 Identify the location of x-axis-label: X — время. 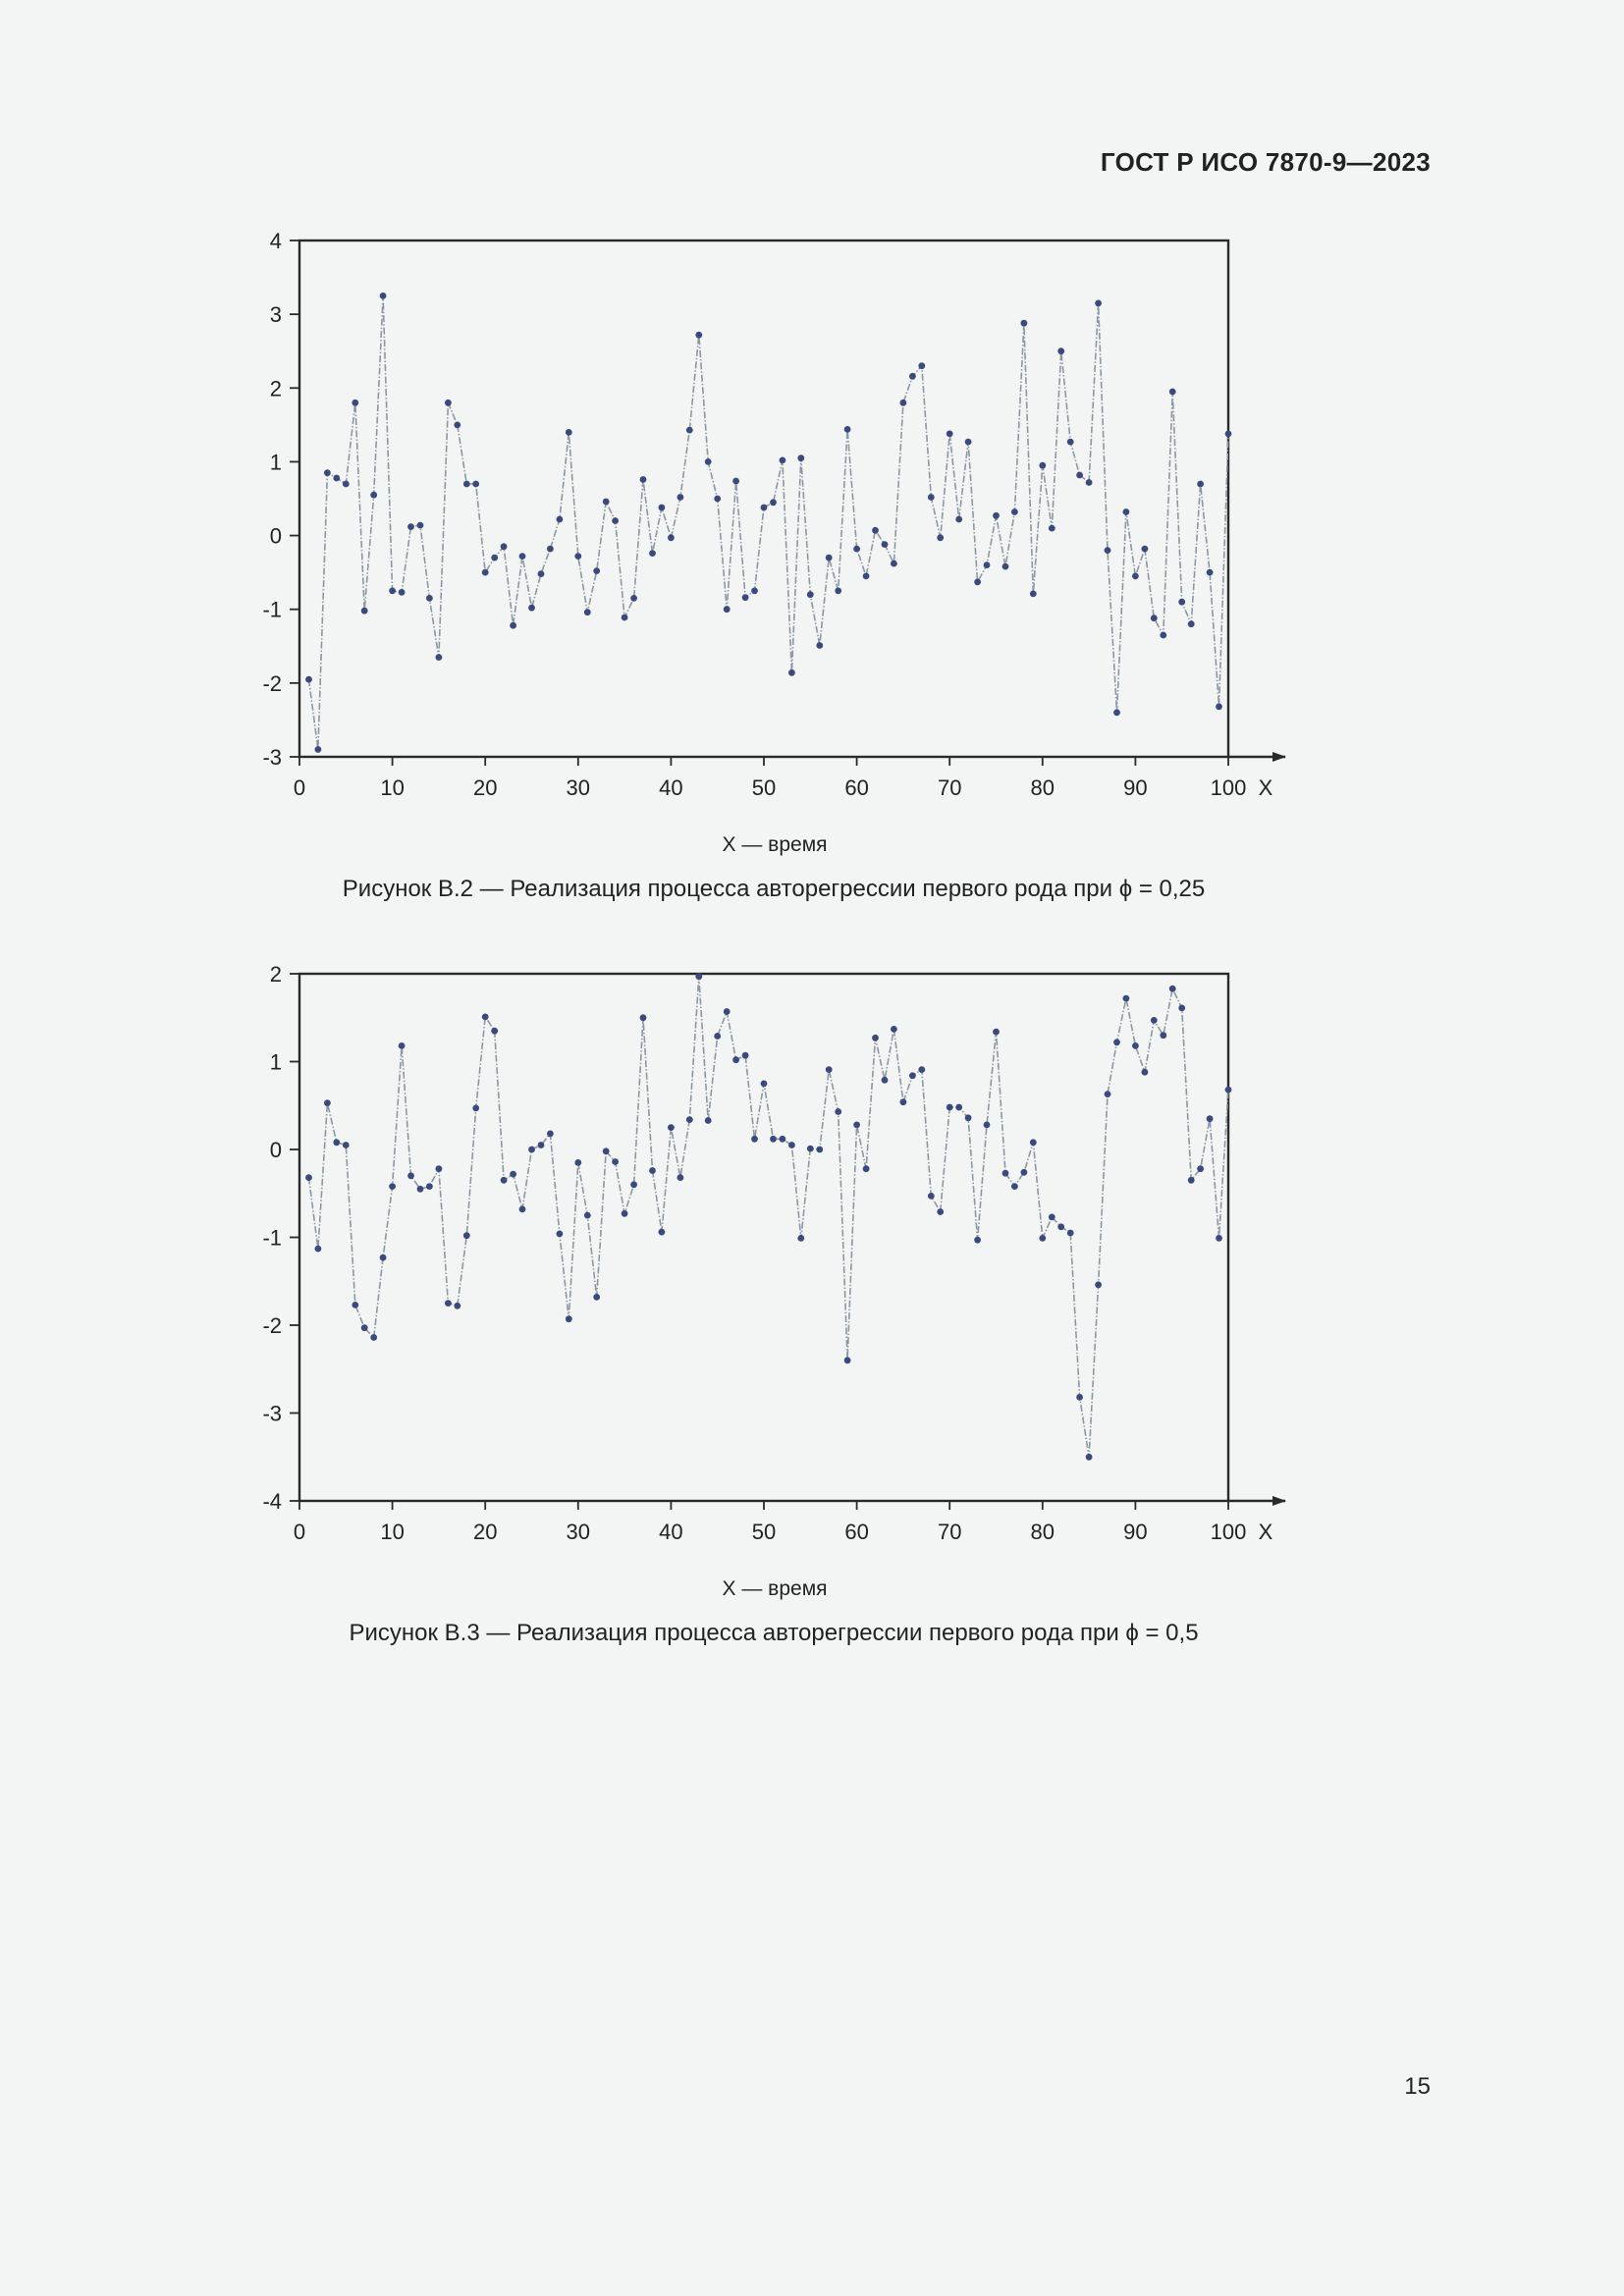
(775, 1589).